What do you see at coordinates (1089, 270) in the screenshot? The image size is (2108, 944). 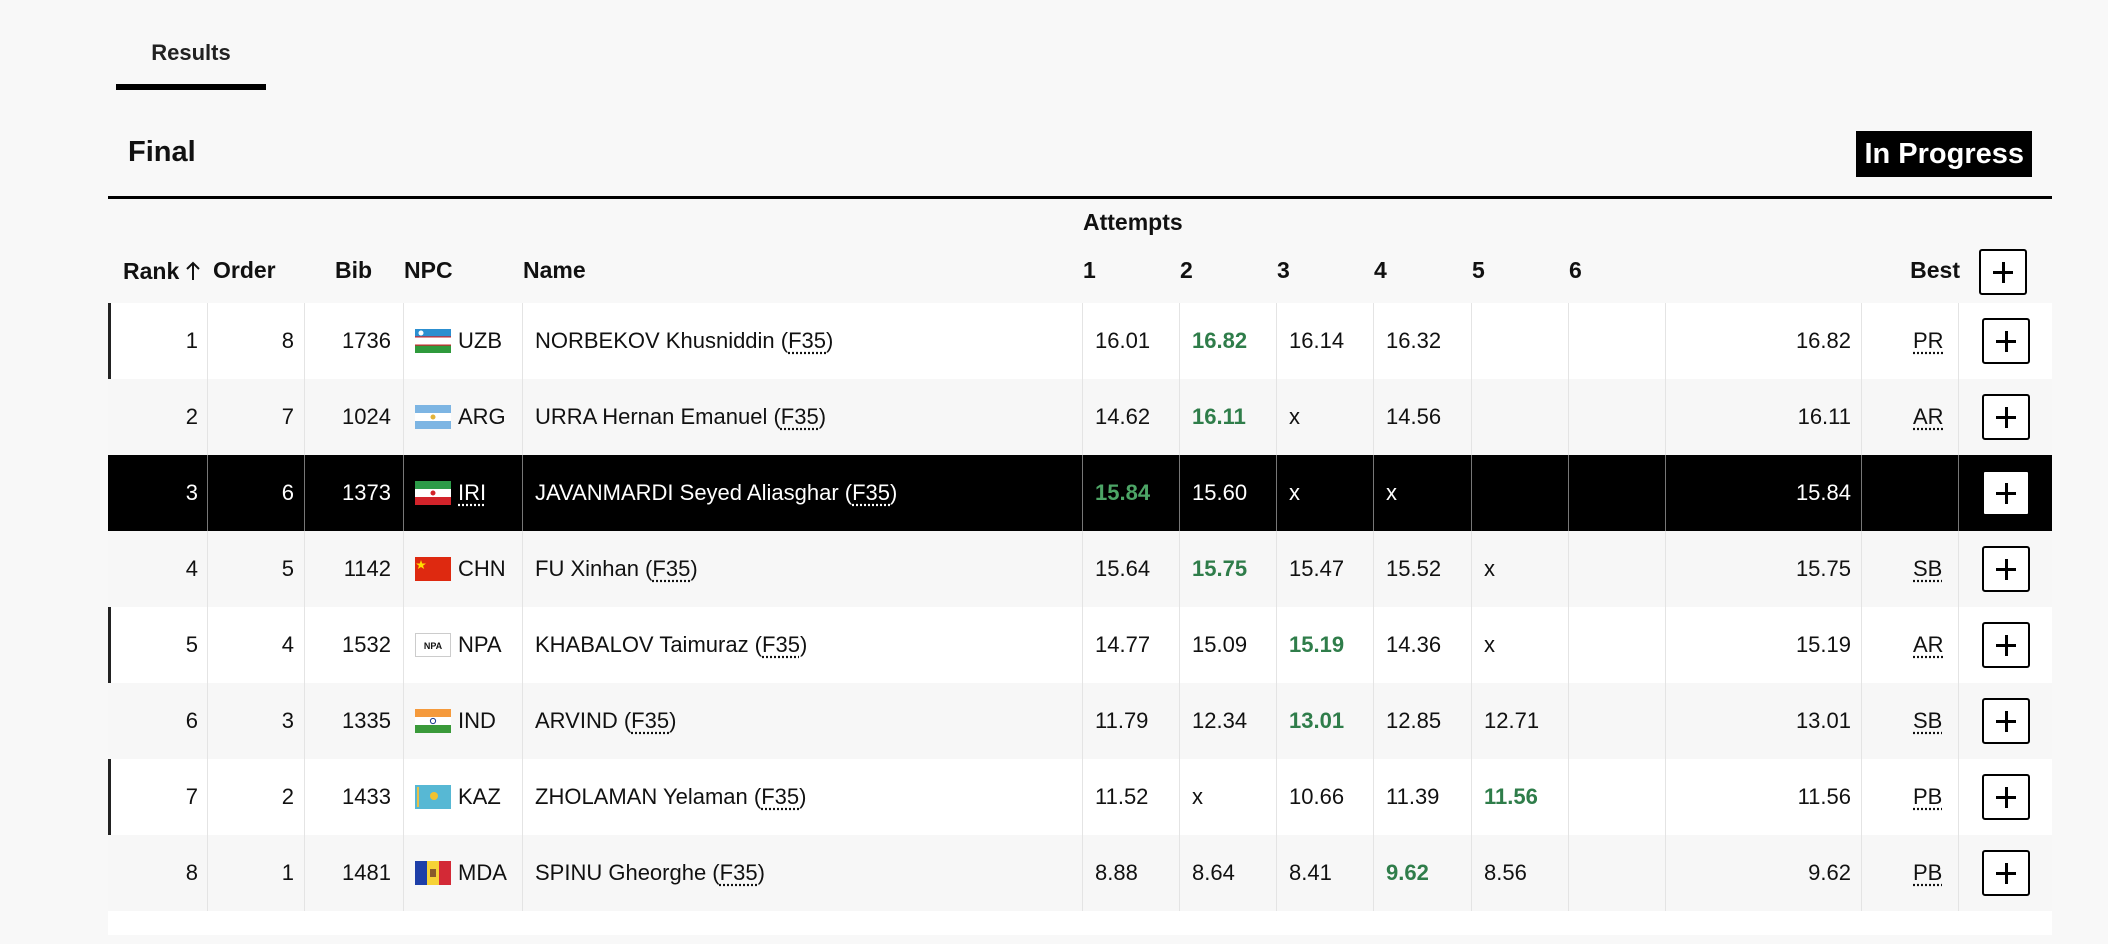 I see `attempt-1-header: 1` at bounding box center [1089, 270].